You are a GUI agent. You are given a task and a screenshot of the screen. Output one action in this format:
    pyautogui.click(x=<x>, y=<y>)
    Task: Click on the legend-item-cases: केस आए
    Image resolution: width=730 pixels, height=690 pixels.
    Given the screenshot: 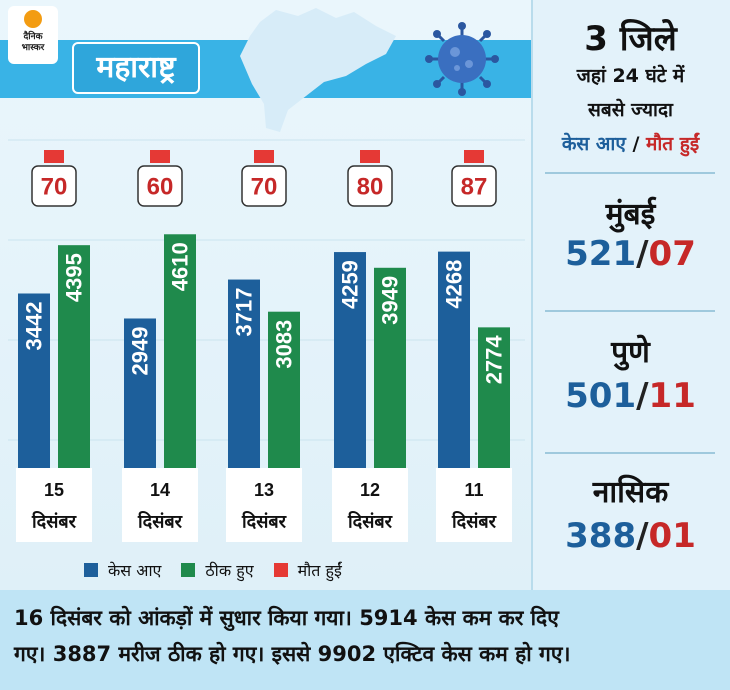 What is the action you would take?
    pyautogui.click(x=122, y=570)
    